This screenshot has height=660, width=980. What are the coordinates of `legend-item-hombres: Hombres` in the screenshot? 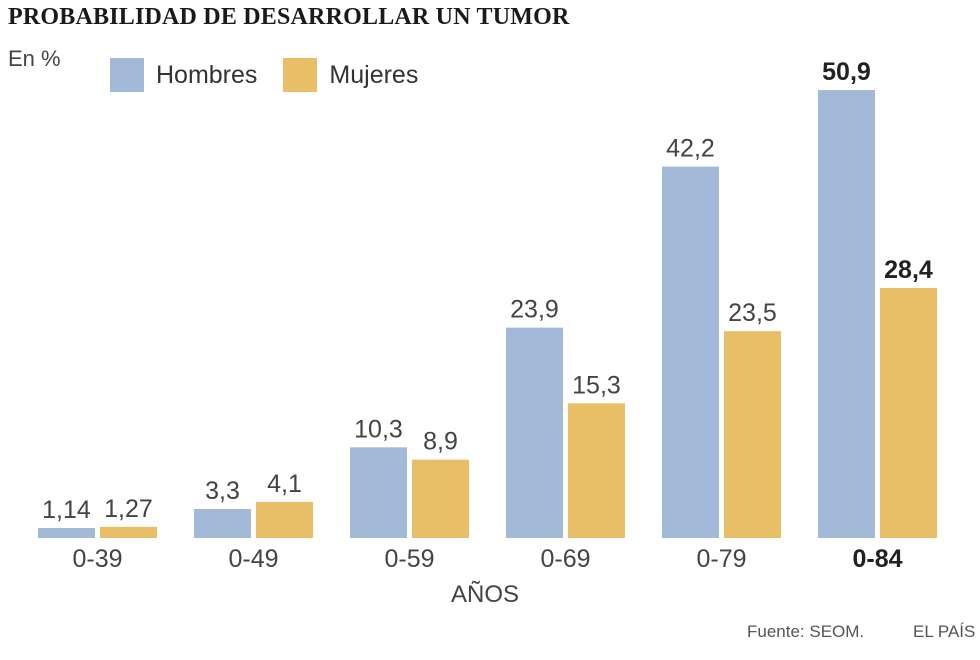 It's located at (183, 75).